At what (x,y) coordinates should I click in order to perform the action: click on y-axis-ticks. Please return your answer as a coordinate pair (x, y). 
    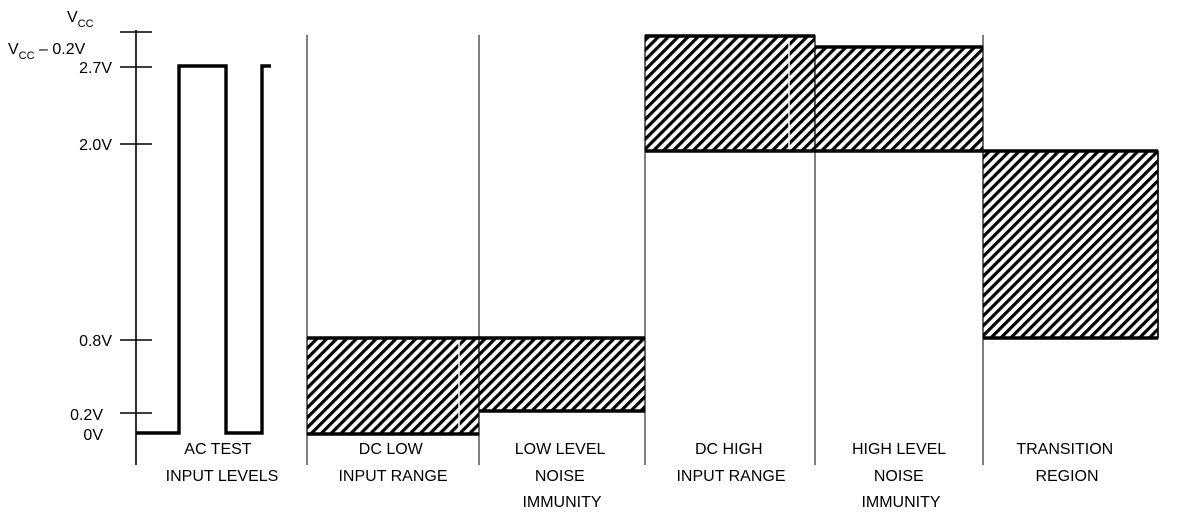
    Looking at the image, I should click on (136, 222).